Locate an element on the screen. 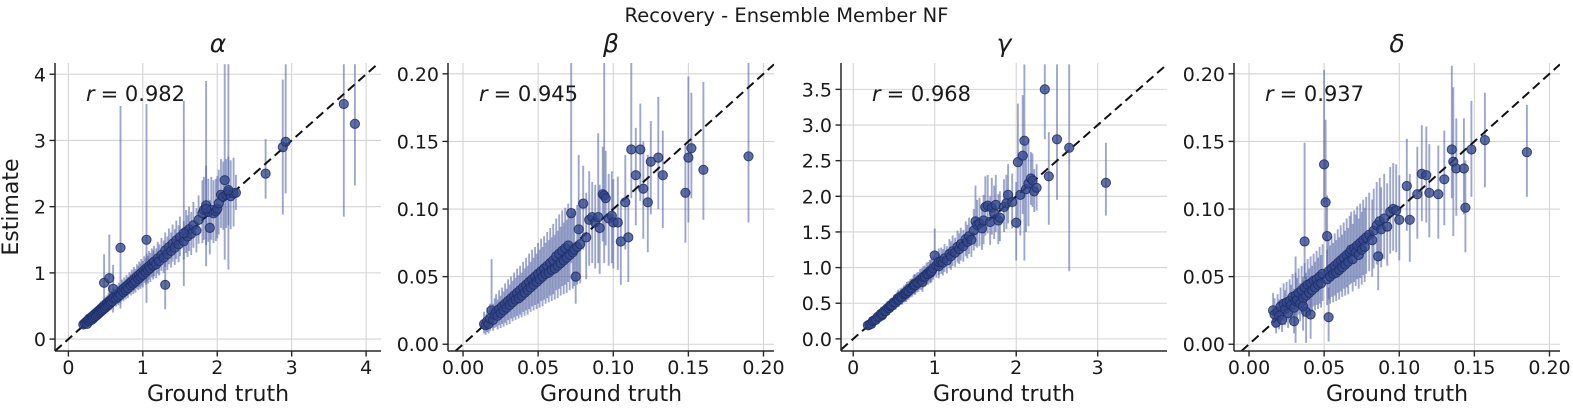 The width and height of the screenshot is (1573, 413). x-tick-label: 0.15 is located at coordinates (1474, 368).